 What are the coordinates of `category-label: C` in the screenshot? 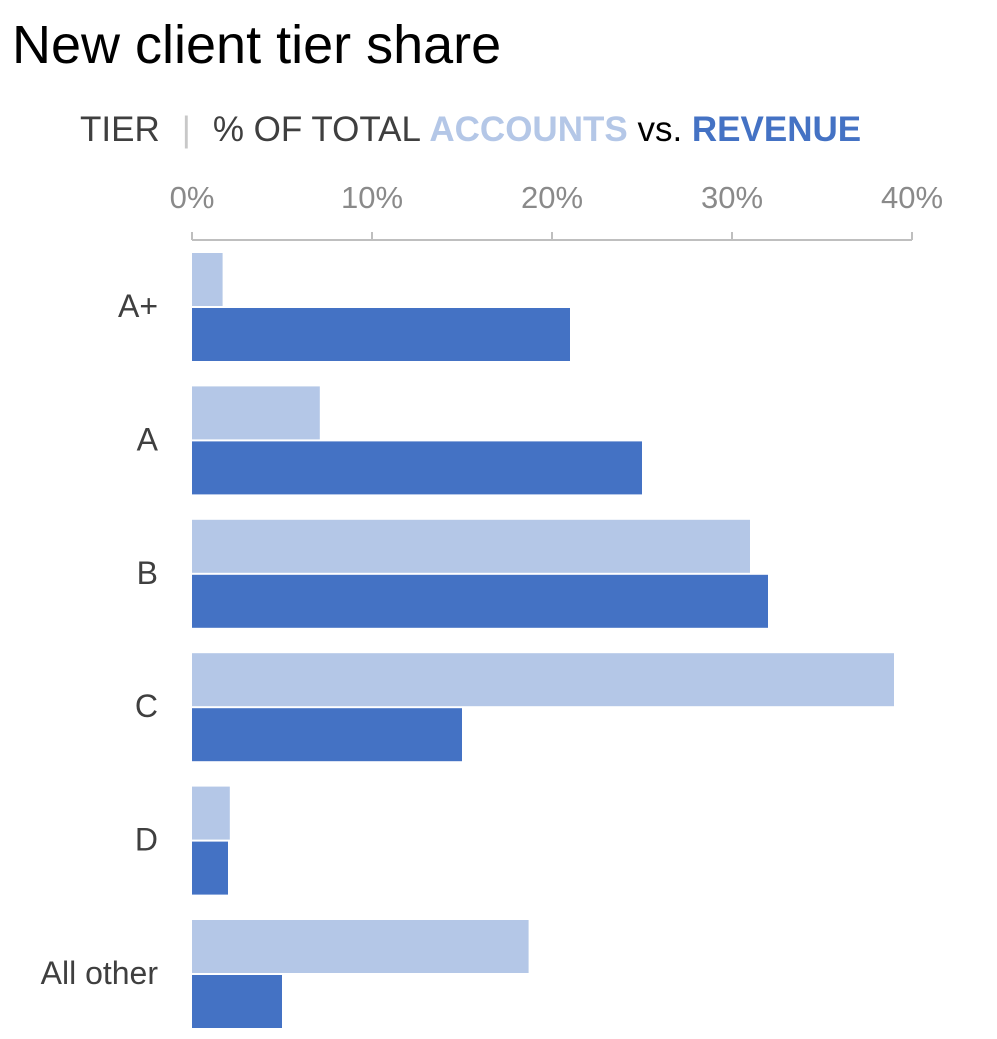 It's located at (146, 706).